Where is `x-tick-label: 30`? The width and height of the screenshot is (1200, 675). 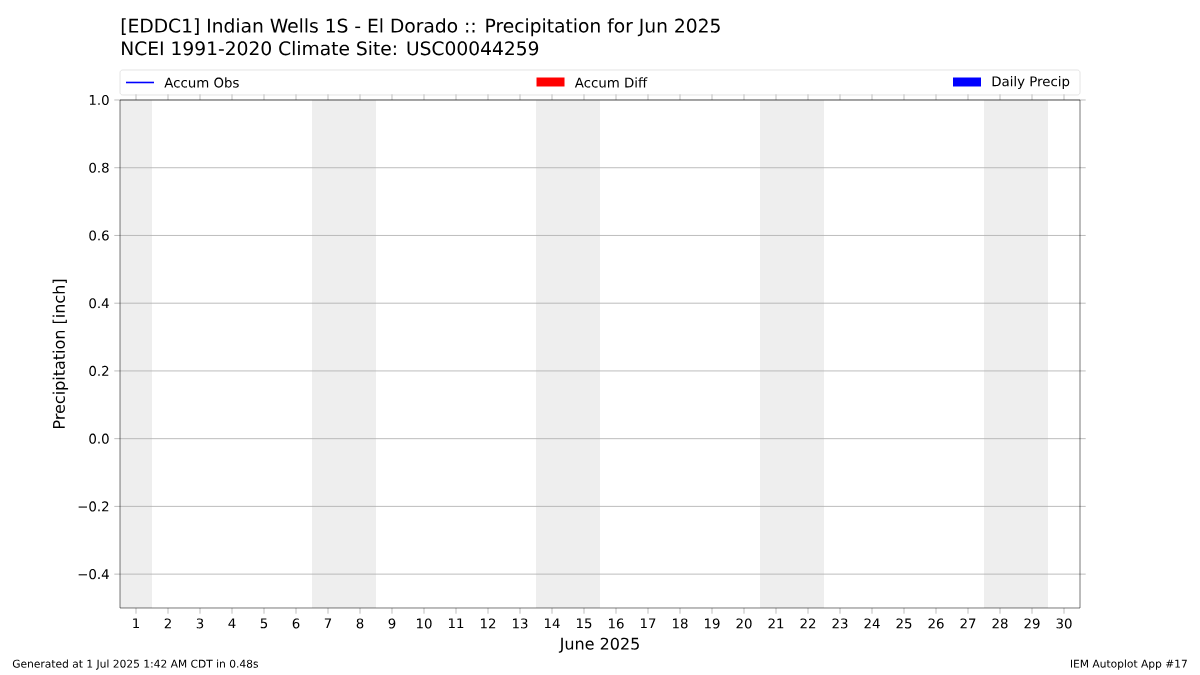 x-tick-label: 30 is located at coordinates (1064, 623).